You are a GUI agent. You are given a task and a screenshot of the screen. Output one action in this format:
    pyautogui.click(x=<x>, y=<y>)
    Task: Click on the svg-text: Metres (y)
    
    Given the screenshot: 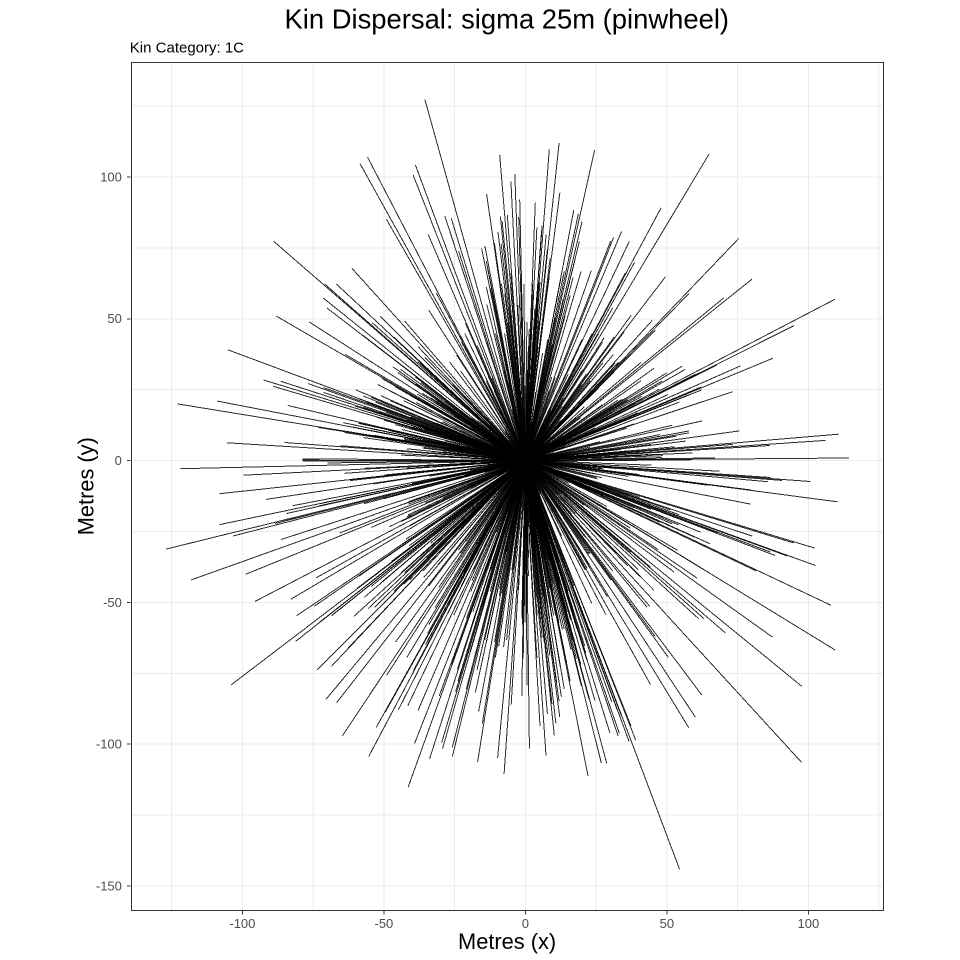 What is the action you would take?
    pyautogui.click(x=85, y=486)
    